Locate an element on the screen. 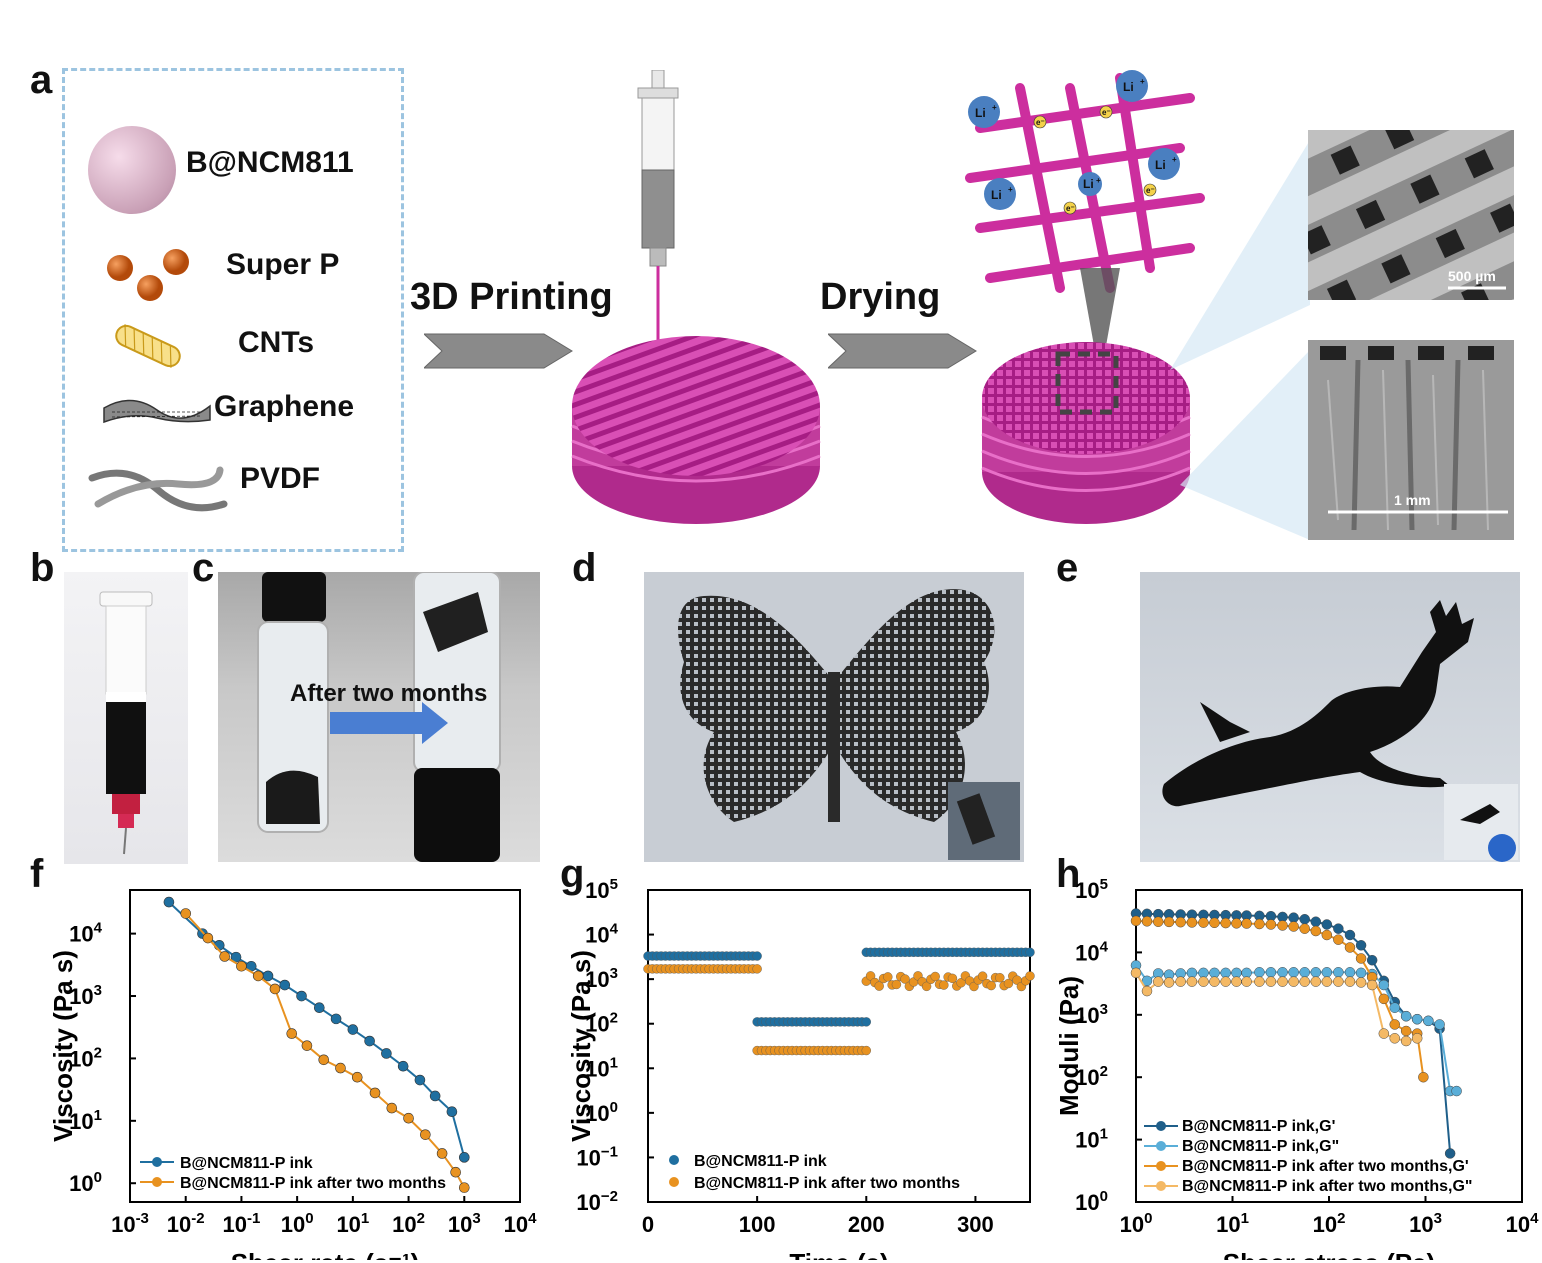  panel-label-a: a is located at coordinates (41, 80).